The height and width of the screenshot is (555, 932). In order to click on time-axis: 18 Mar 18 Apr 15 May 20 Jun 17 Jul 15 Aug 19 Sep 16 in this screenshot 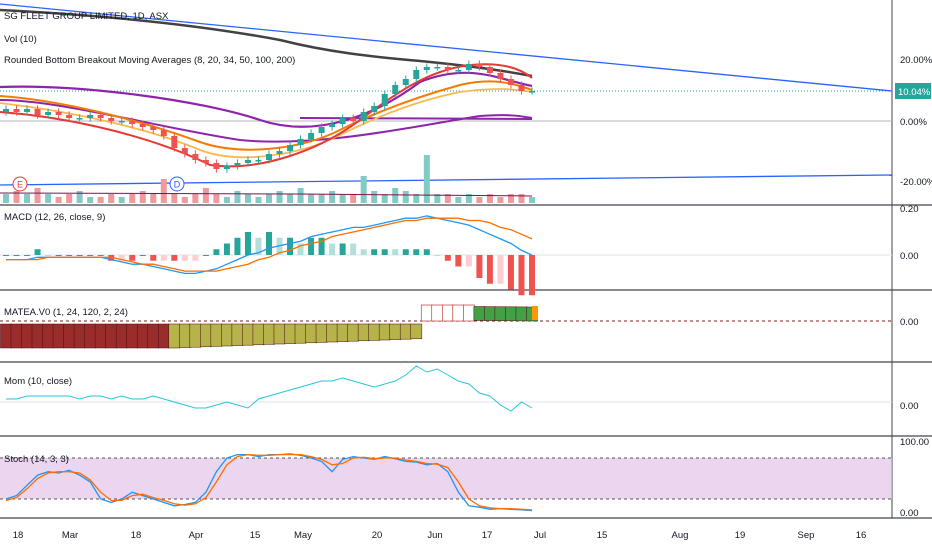, I will do `click(440, 535)`.